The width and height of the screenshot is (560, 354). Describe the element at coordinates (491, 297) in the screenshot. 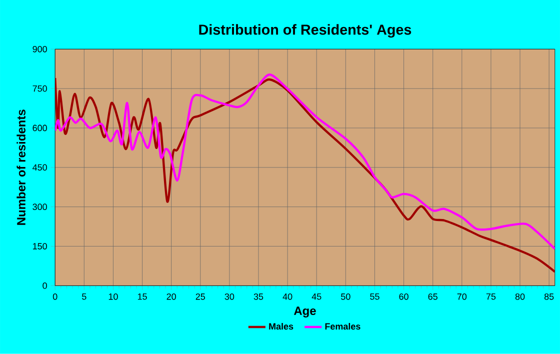

I see `x-tick-label: 75` at that location.